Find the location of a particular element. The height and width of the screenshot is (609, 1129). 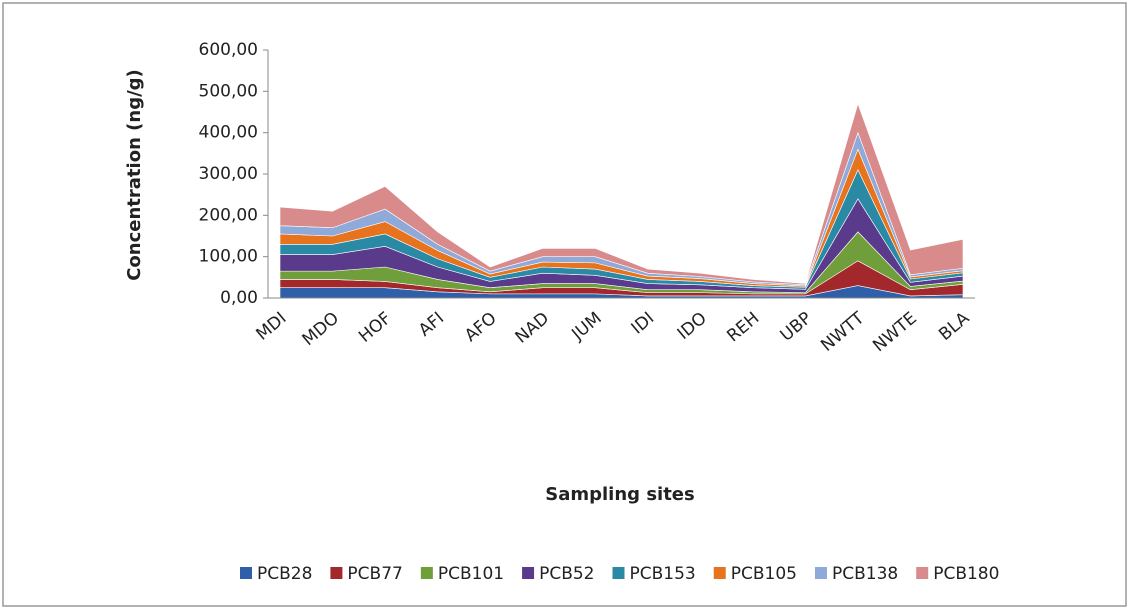

legend-label: PCB105 is located at coordinates (764, 574).